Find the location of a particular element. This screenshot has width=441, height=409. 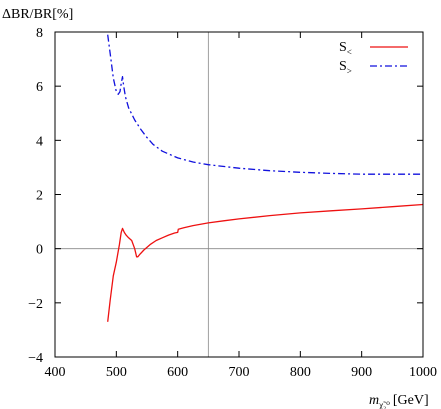

legend-label-s-less: S< is located at coordinates (345, 48).